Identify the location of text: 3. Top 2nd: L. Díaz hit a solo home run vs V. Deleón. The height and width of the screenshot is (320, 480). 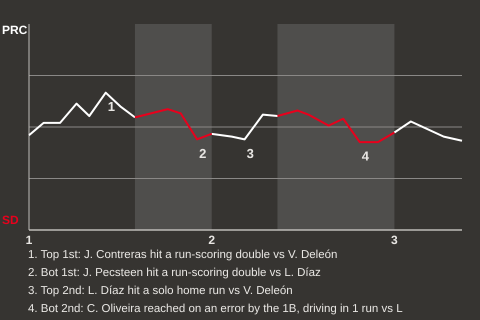
(160, 291).